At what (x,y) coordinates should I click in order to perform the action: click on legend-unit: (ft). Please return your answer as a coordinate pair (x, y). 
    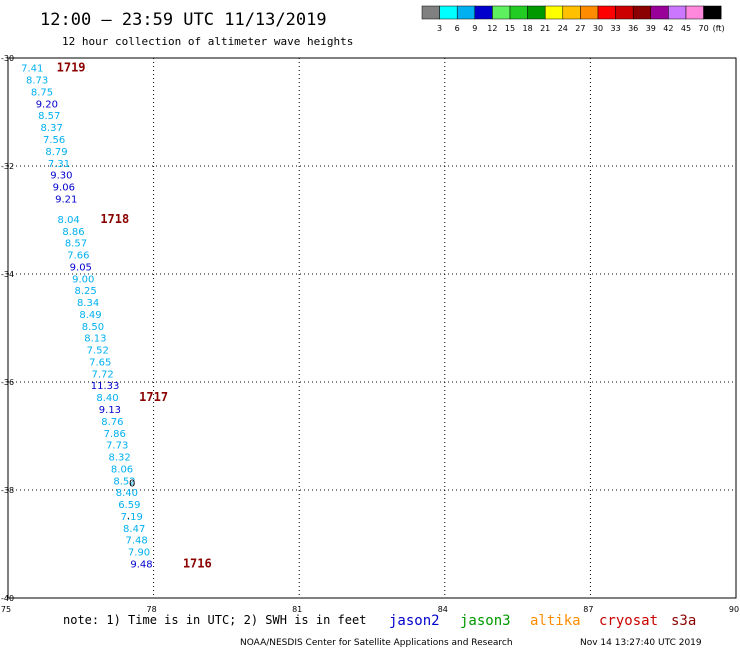
    Looking at the image, I should click on (719, 28).